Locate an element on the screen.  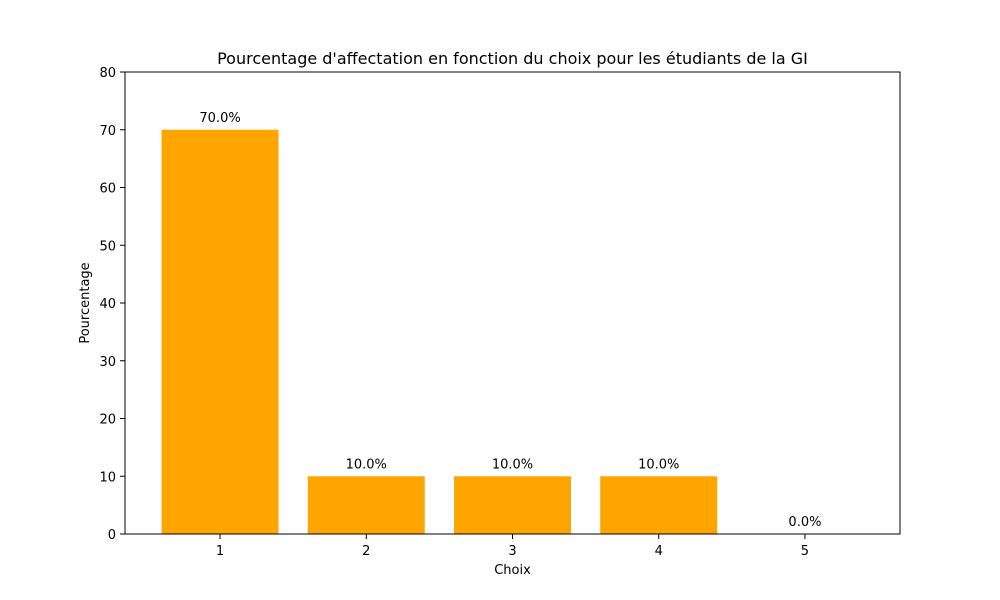
data-label-1: 70.0% is located at coordinates (219, 118).